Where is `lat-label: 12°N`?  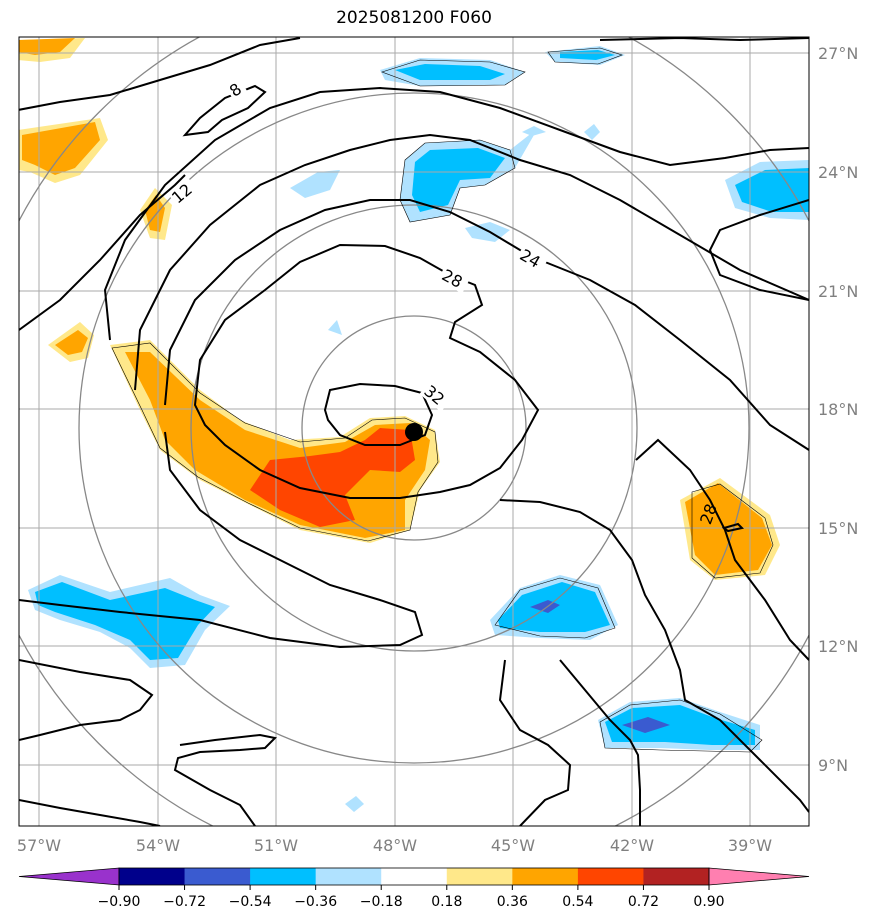
lat-label: 12°N is located at coordinates (838, 646).